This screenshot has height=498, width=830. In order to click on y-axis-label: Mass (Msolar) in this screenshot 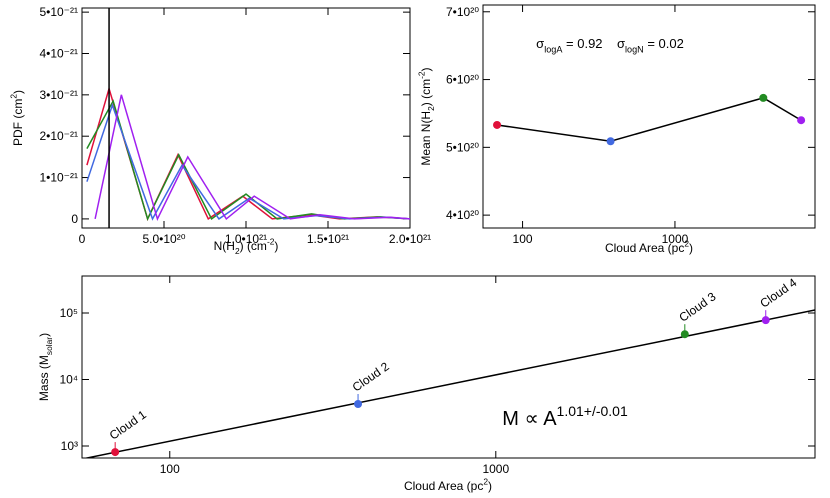, I will do `click(45, 367)`.